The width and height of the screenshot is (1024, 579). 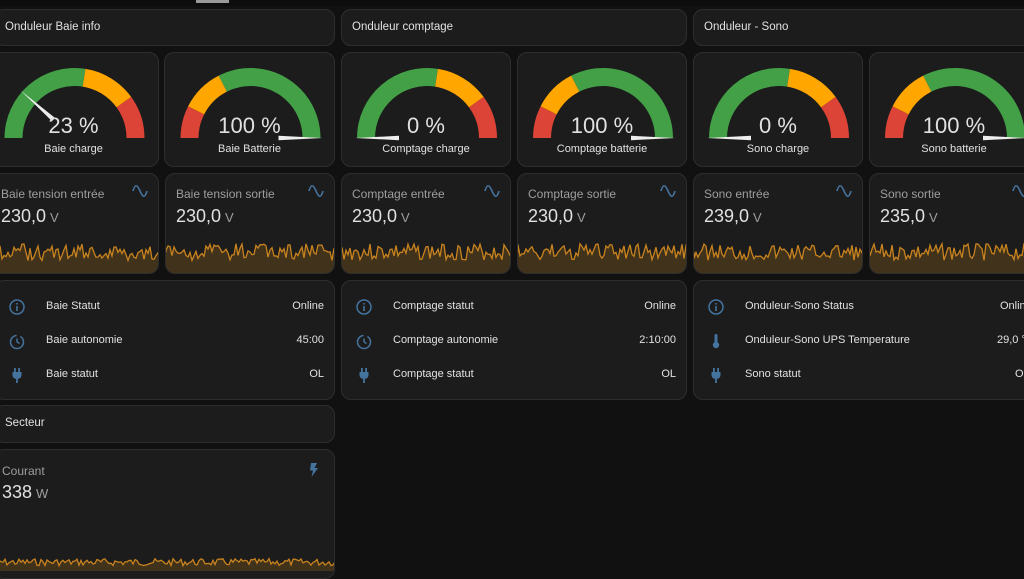 I want to click on entity-name: Onduleur-Sono Status, so click(x=799, y=306).